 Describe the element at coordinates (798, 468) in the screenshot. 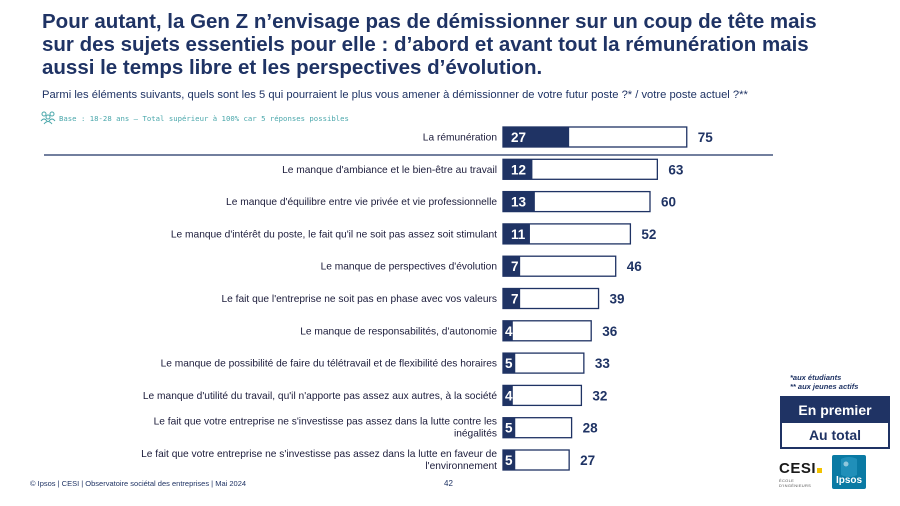

I see `cesi-logo-word: CESI` at that location.